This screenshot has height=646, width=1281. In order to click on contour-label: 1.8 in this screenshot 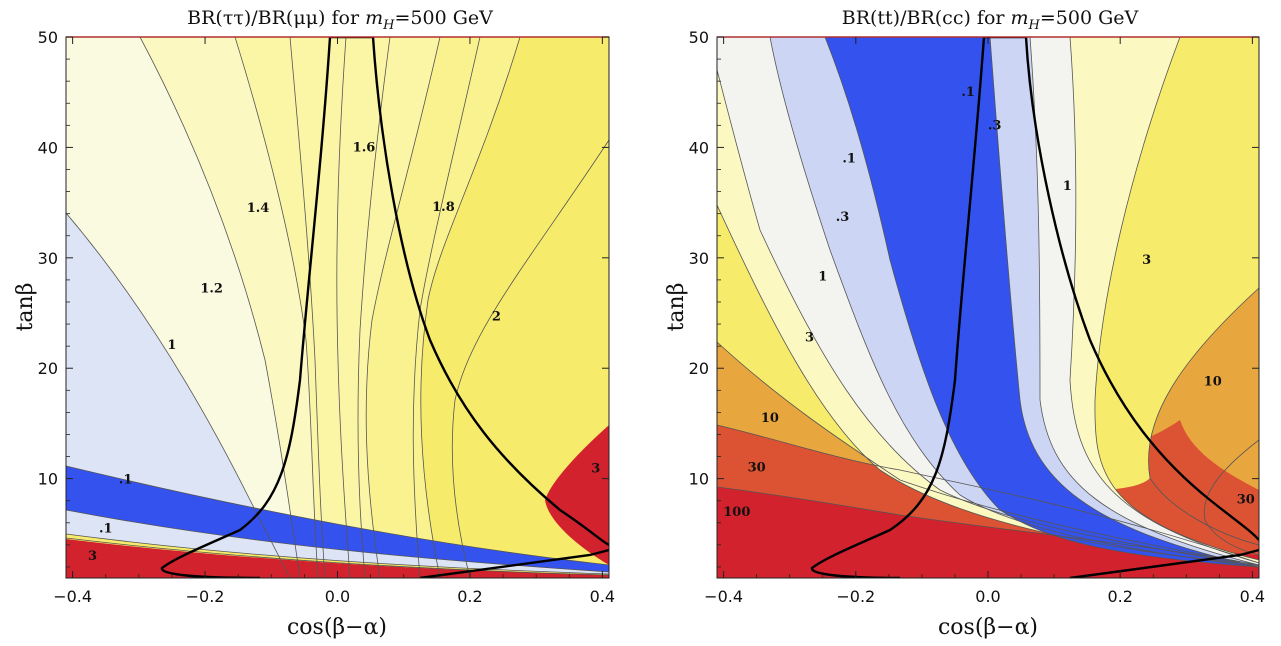, I will do `click(443, 207)`.